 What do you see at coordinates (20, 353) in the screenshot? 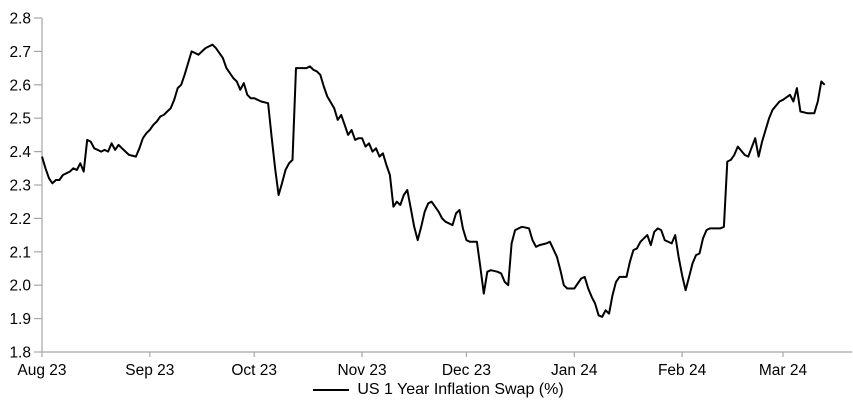
I see `y-axis-tick-label: 1.8` at bounding box center [20, 353].